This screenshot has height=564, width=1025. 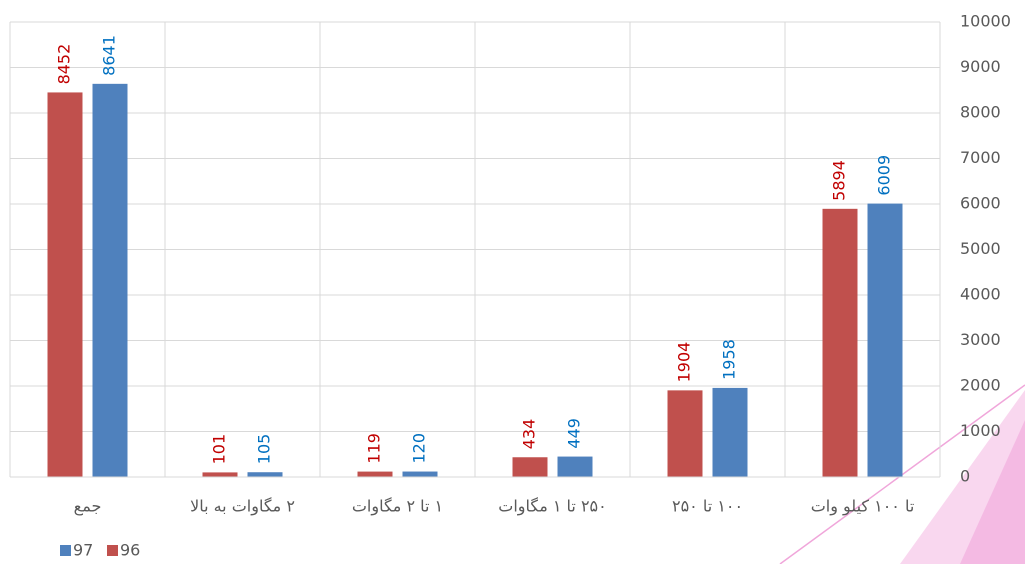 What do you see at coordinates (374, 448) in the screenshot?
I see `data-label: 119` at bounding box center [374, 448].